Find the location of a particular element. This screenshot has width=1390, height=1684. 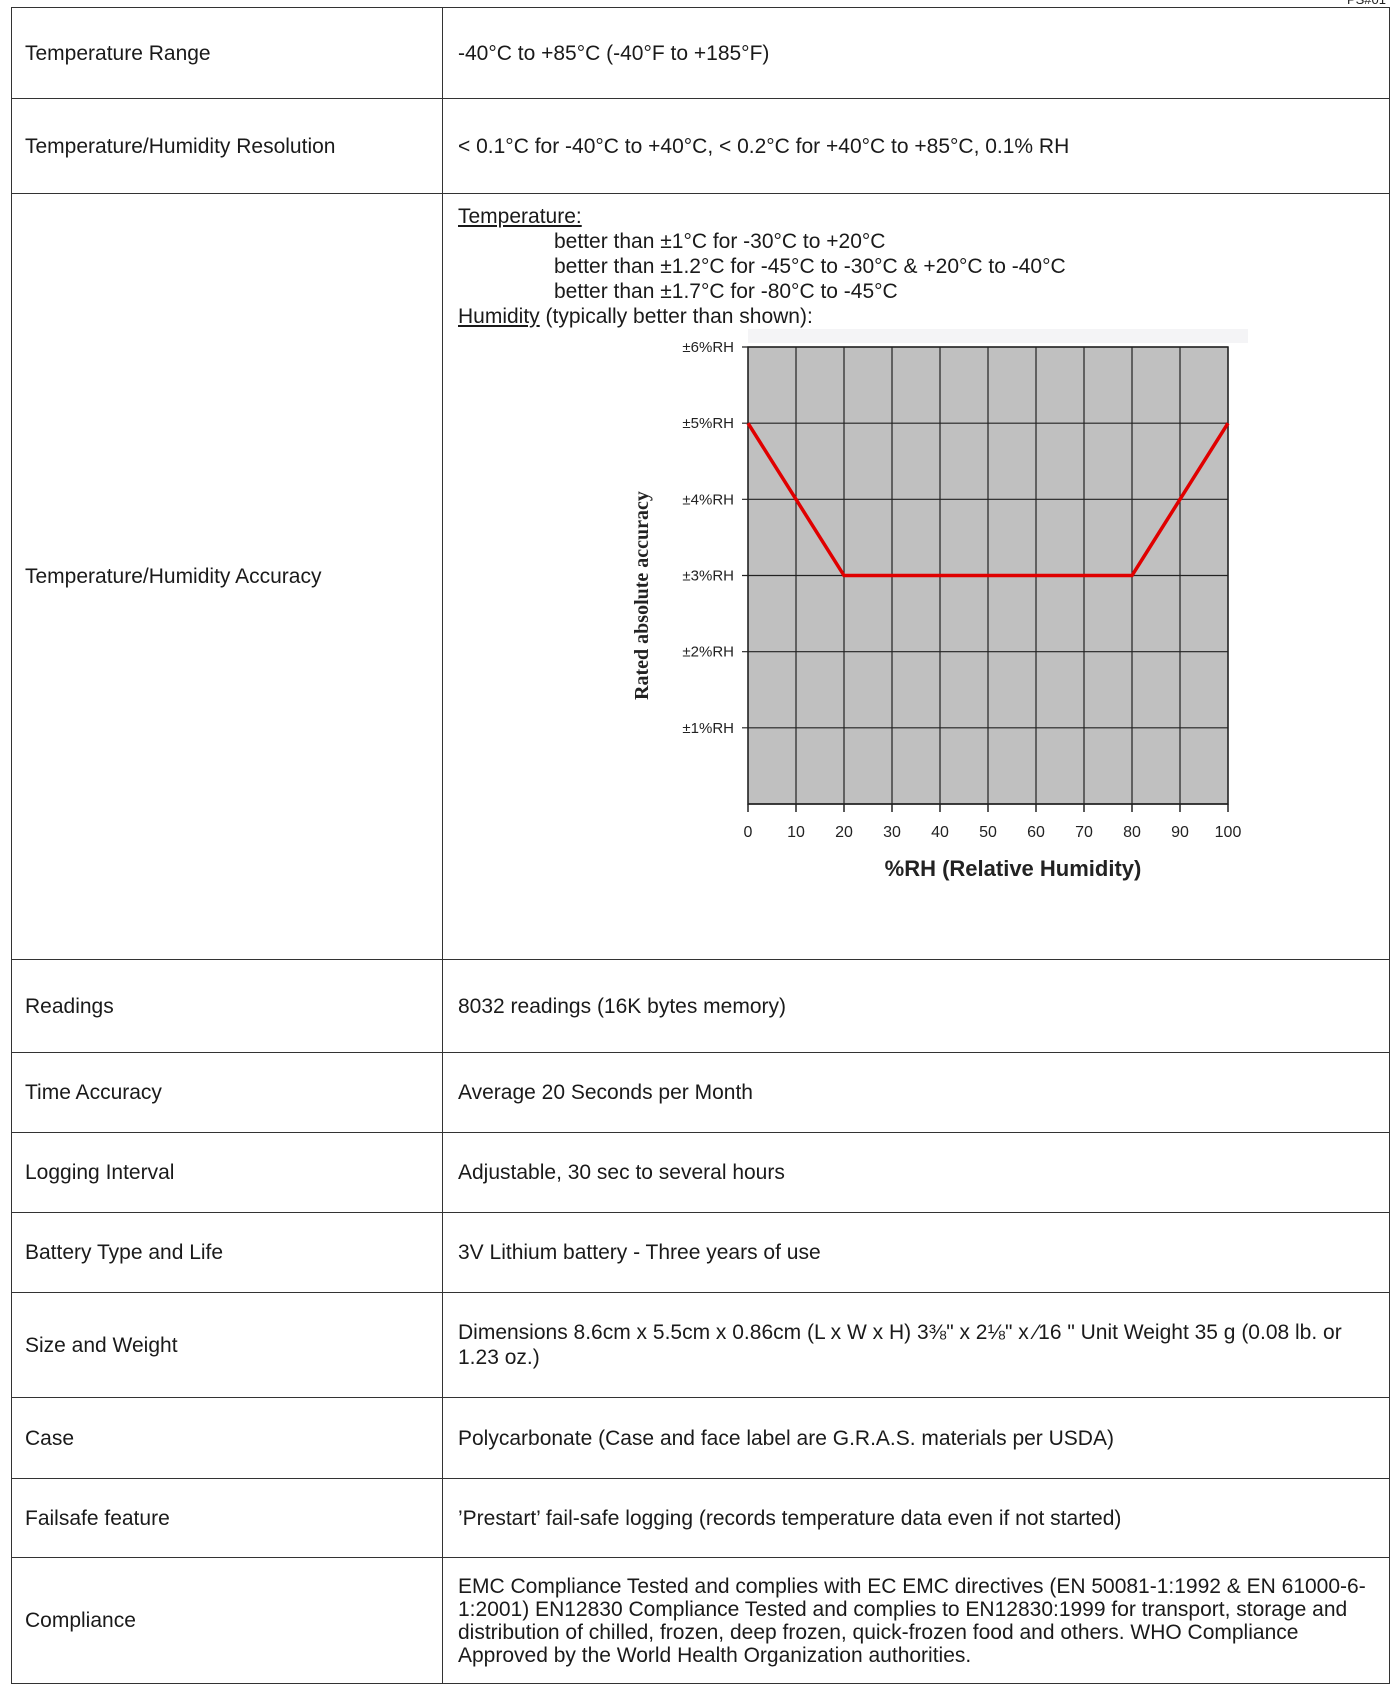

y-tick-label: ±6%RH is located at coordinates (708, 347).